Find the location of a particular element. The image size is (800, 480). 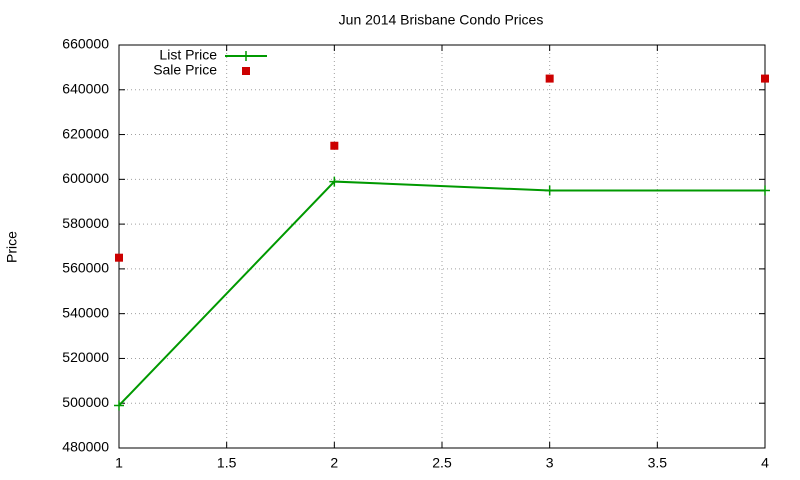

y-tick-label: 540000 is located at coordinates (85, 312).